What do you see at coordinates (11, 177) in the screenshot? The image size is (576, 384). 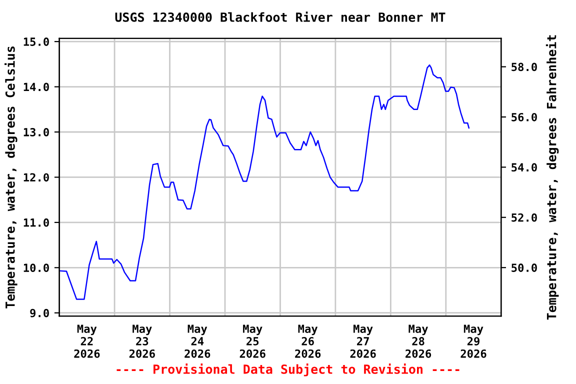 I see `y-axis-title: Temperature, water, degrees Celsius` at bounding box center [11, 177].